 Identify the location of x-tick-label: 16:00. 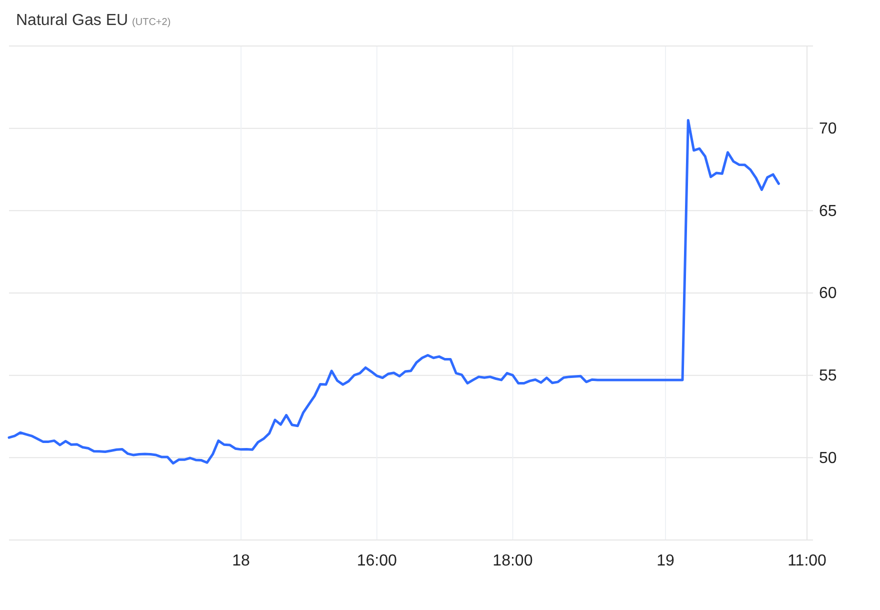
(376, 561).